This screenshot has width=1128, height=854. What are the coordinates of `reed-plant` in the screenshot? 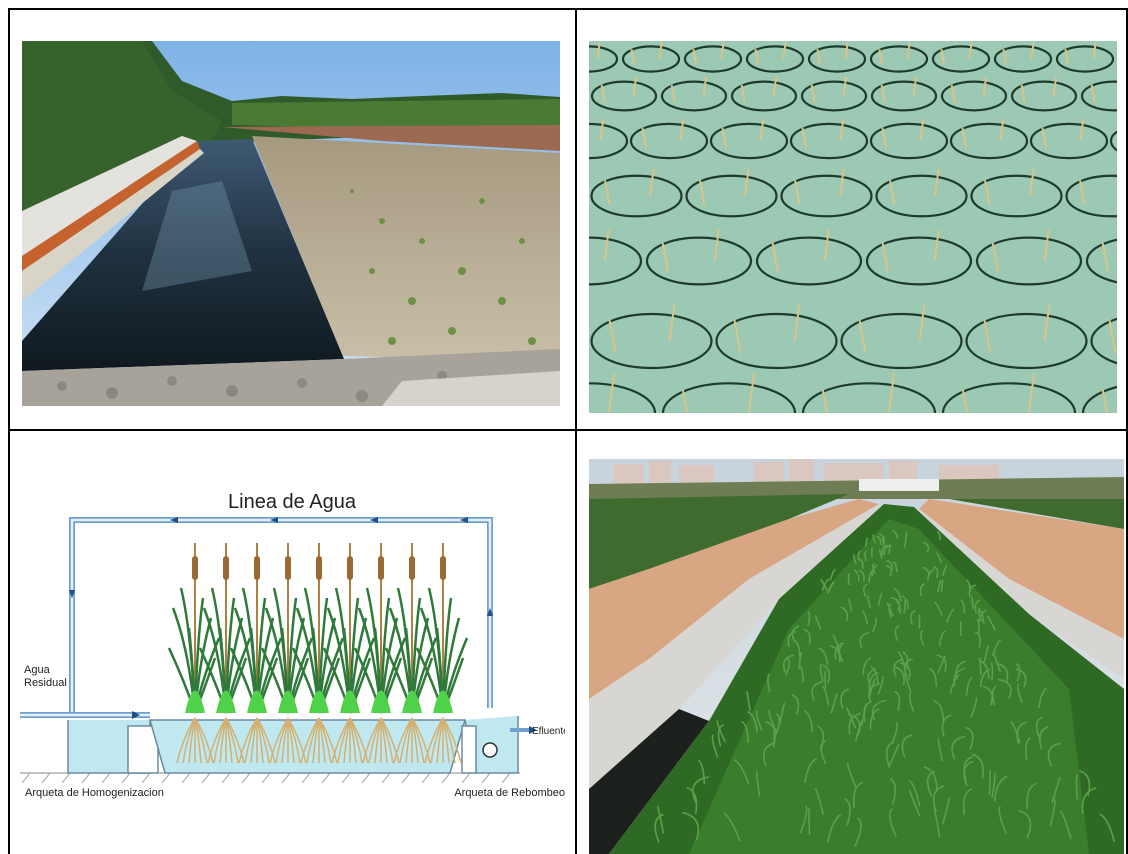 It's located at (442, 653).